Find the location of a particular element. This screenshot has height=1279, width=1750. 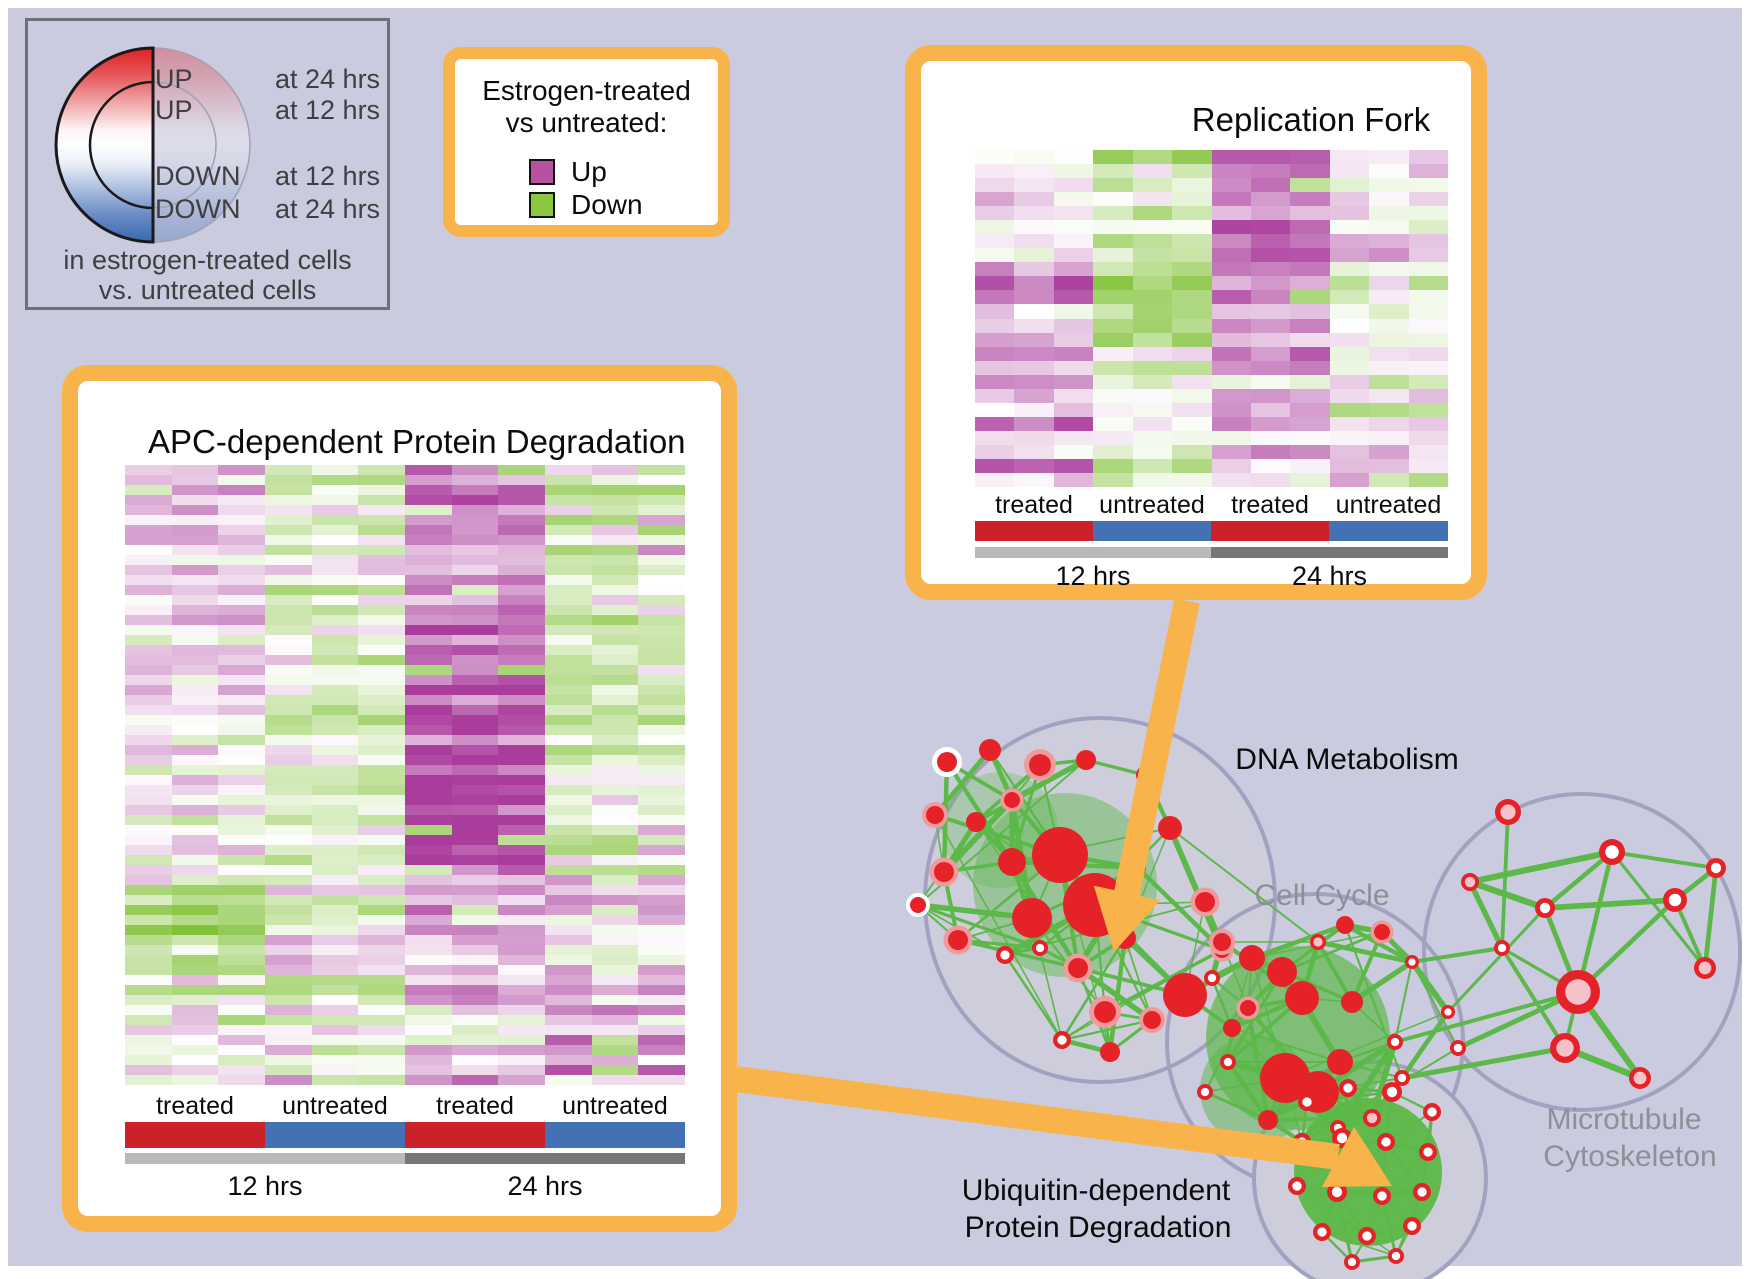

up-swatch is located at coordinates (542, 172).